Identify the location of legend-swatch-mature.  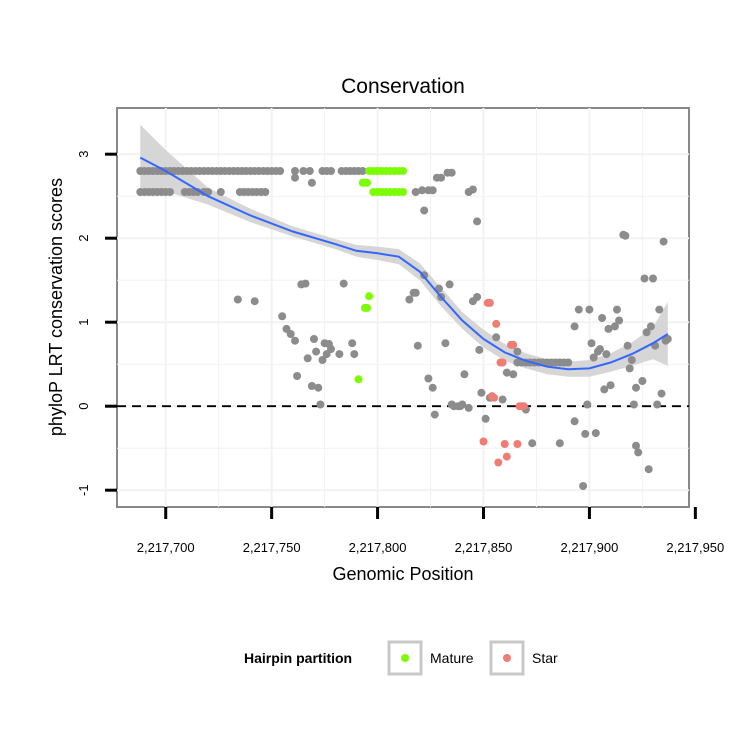
(405, 658).